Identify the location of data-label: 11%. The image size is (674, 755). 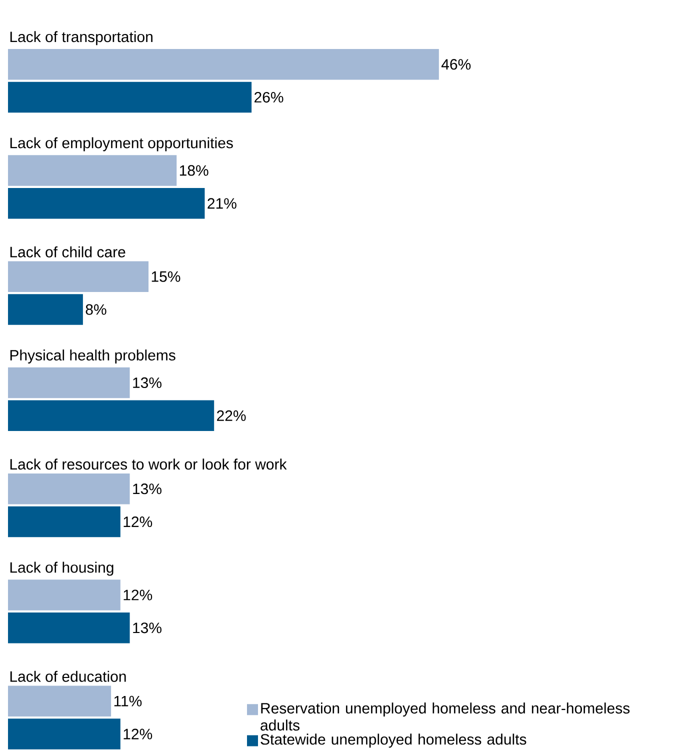
(128, 701).